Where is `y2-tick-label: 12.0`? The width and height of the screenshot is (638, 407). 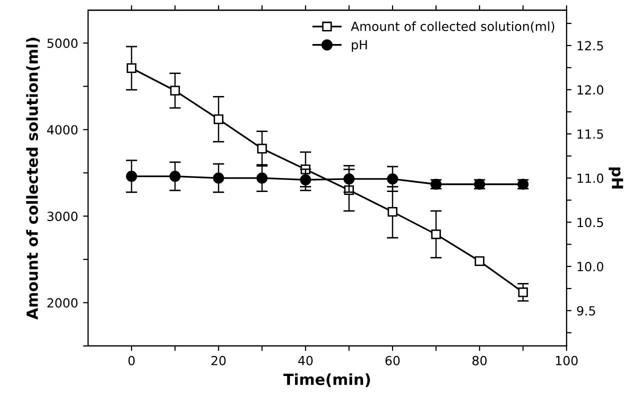 y2-tick-label: 12.0 is located at coordinates (591, 90).